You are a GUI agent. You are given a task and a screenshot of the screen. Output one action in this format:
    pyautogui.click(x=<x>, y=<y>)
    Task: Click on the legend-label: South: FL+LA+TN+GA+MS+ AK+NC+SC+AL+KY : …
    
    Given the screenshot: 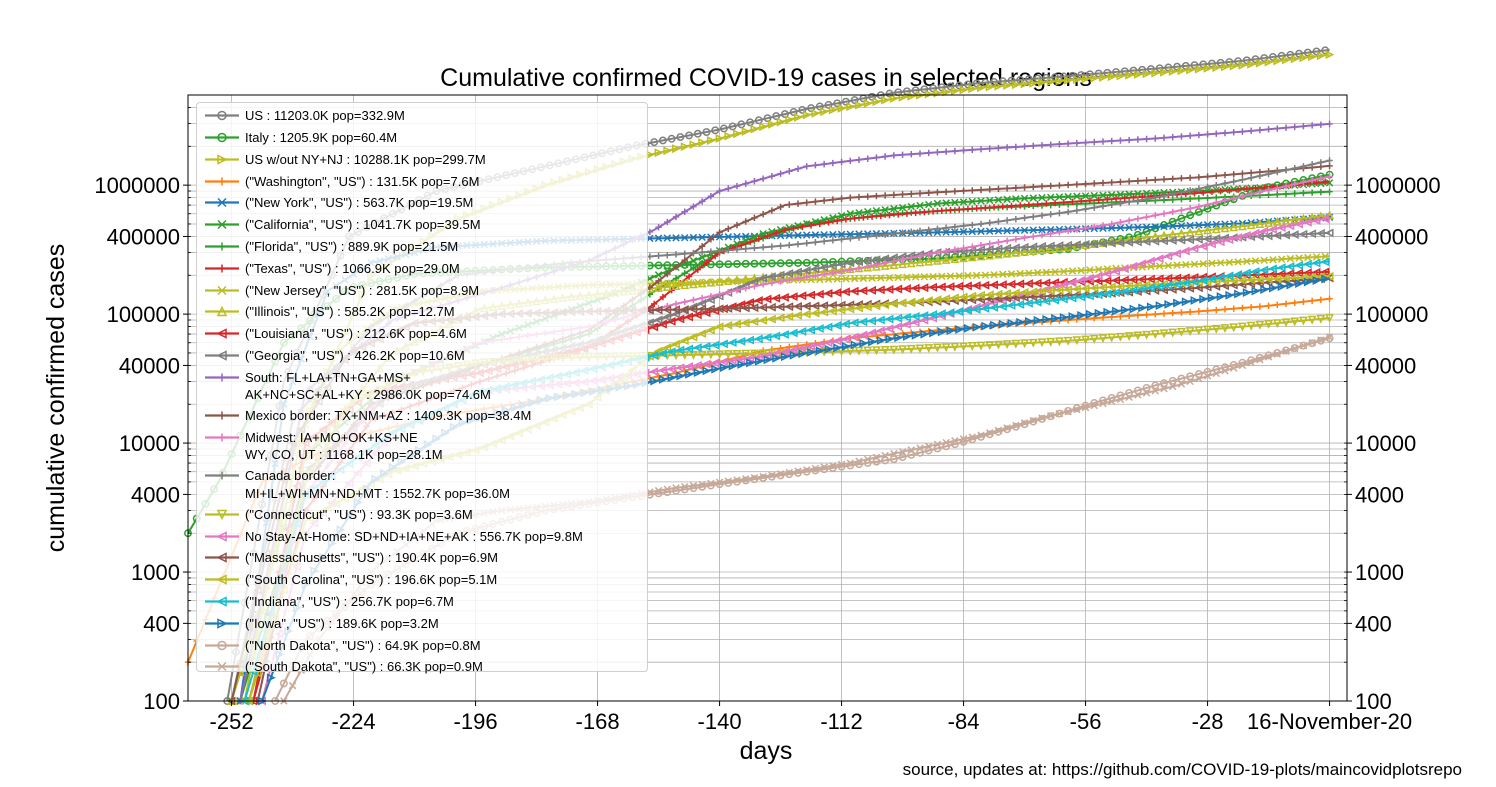 What is the action you would take?
    pyautogui.click(x=368, y=386)
    